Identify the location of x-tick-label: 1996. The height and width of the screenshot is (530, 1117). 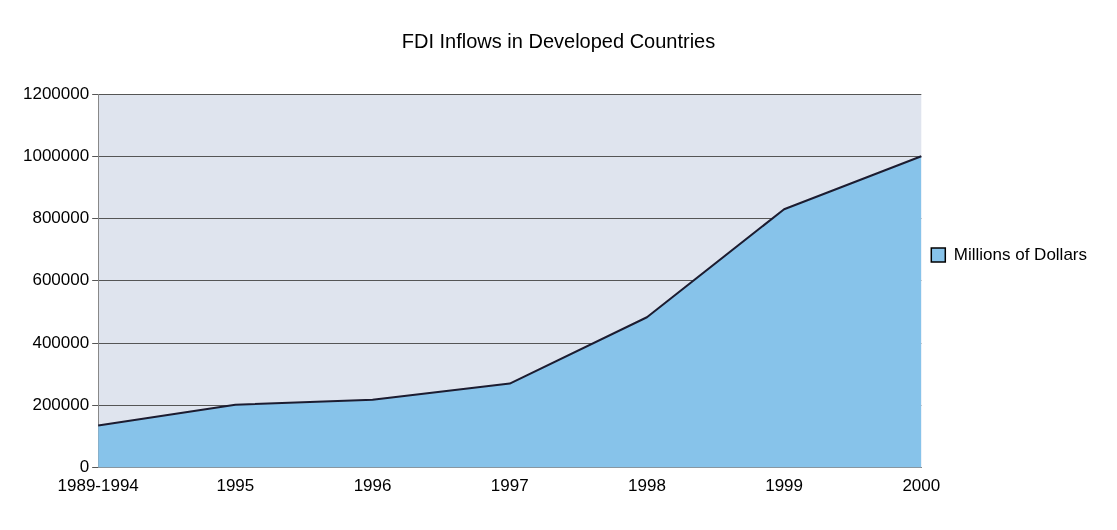
(372, 486).